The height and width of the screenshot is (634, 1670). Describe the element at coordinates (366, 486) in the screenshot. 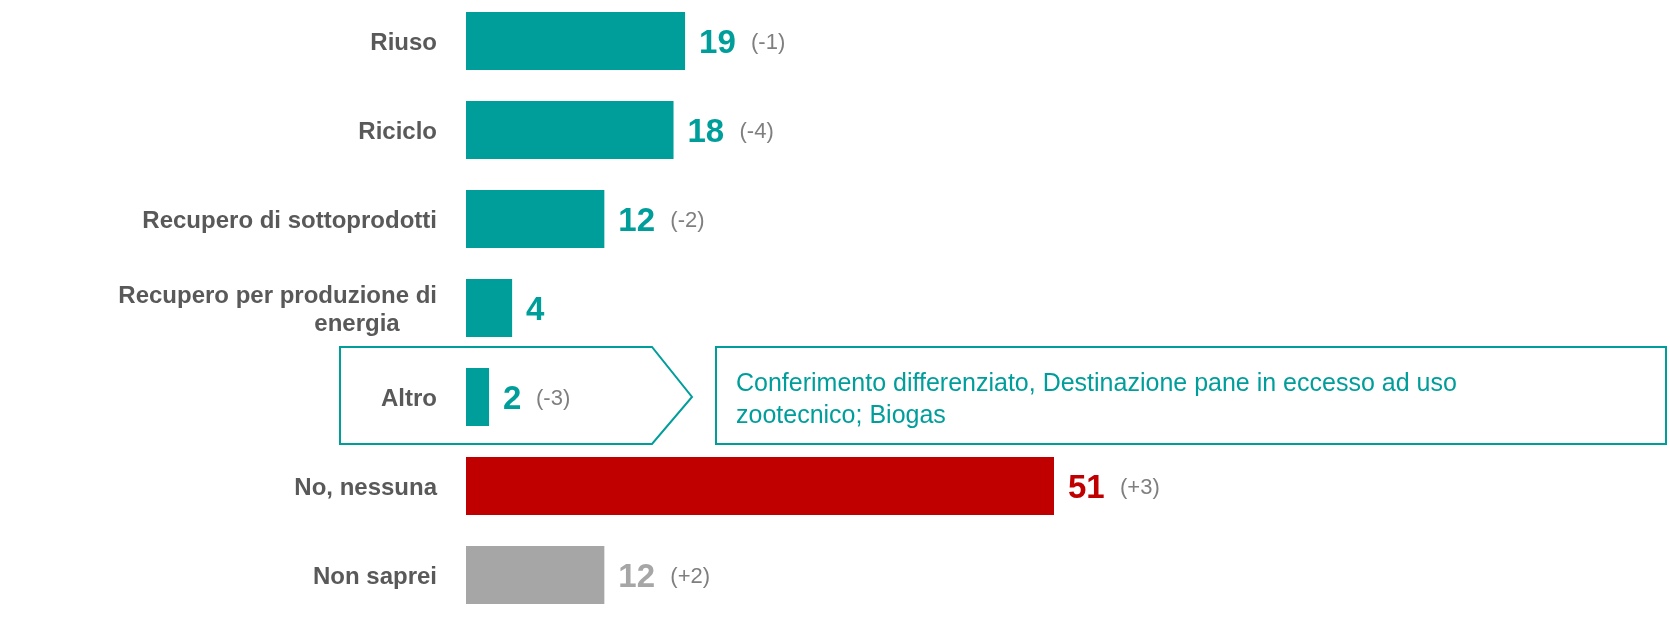

I see `y-tick-label: No, nessuna` at that location.